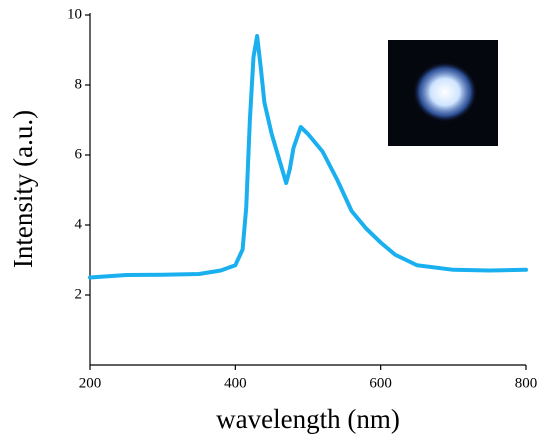 This screenshot has width=541, height=441. Describe the element at coordinates (79, 84) in the screenshot. I see `y-tick-label: 8` at that location.